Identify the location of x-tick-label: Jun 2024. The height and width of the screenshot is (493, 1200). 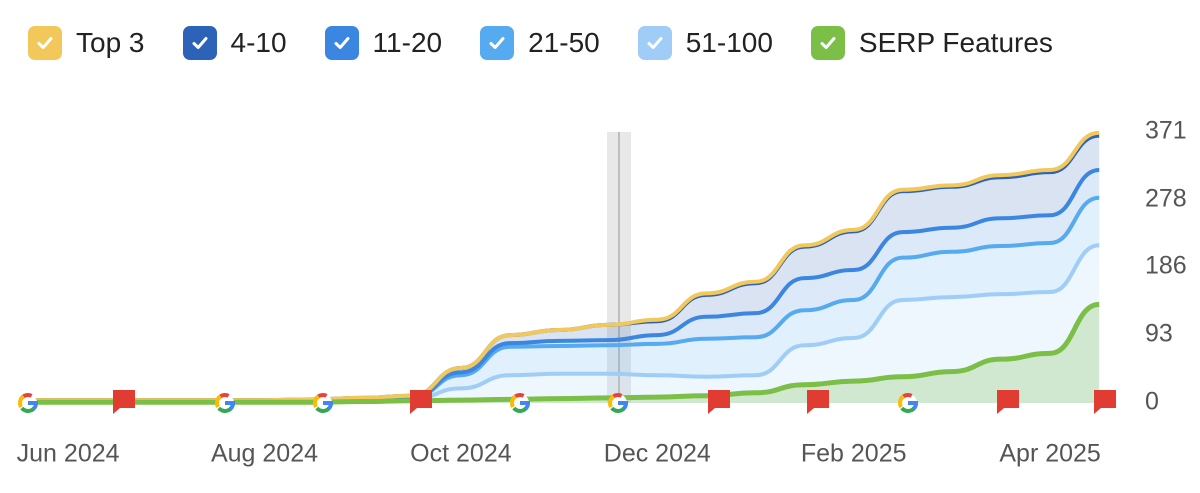
(68, 454).